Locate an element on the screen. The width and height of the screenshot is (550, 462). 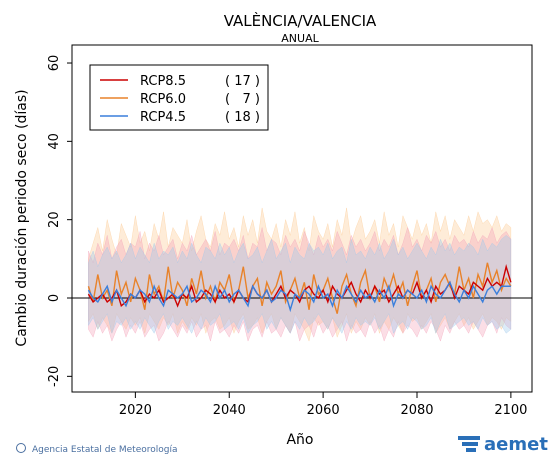
y-tick-label: 20 is located at coordinates (54, 219).